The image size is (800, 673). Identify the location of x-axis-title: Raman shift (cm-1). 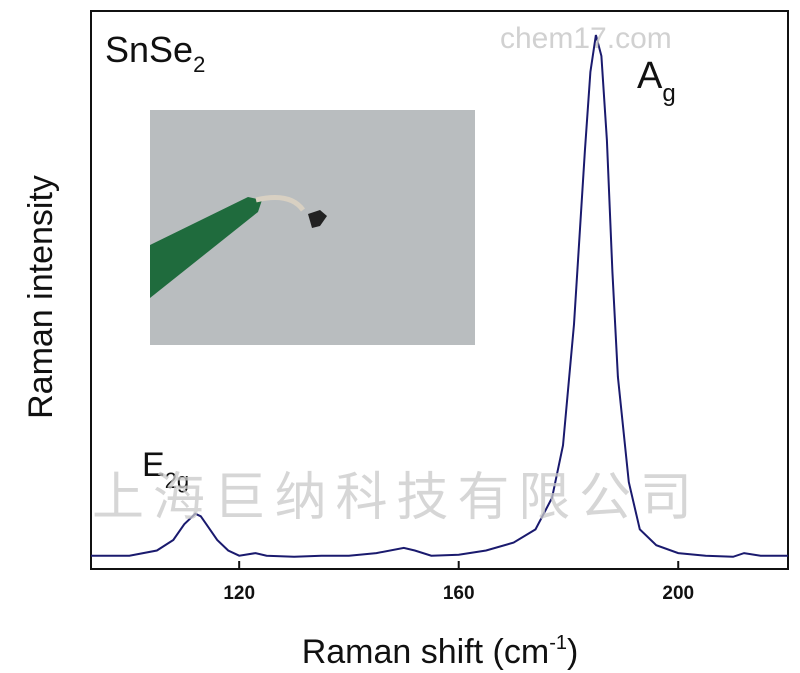
(440, 651).